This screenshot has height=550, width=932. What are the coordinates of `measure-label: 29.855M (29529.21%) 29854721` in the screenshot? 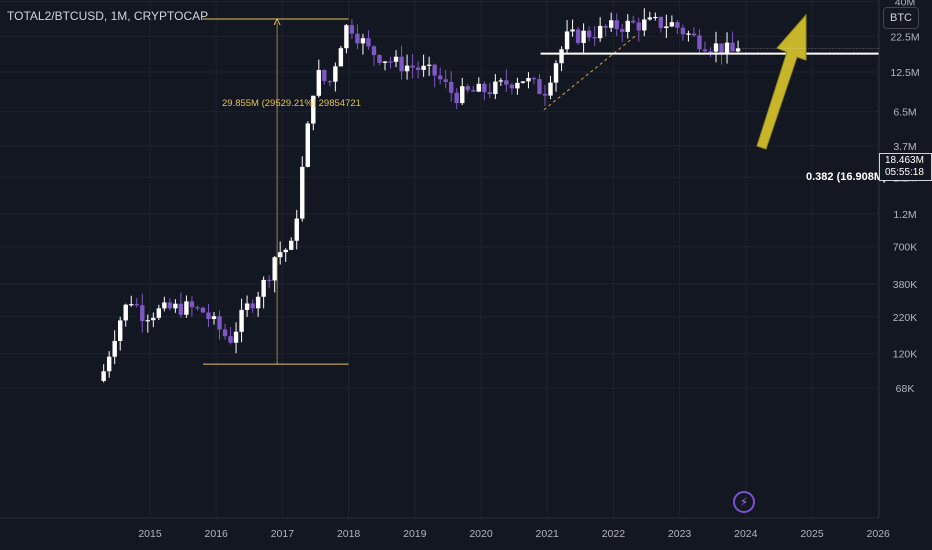 It's located at (291, 103).